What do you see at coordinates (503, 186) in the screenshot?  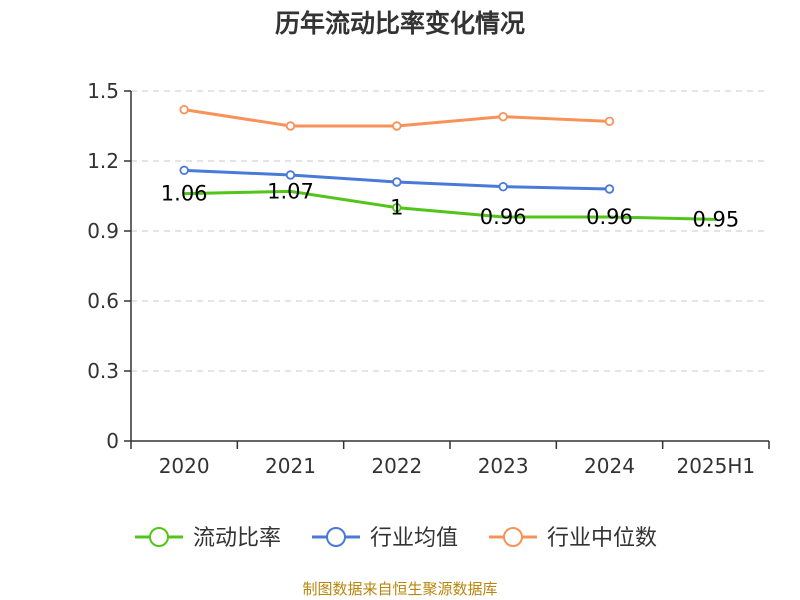 I see `data-point-1-2023` at bounding box center [503, 186].